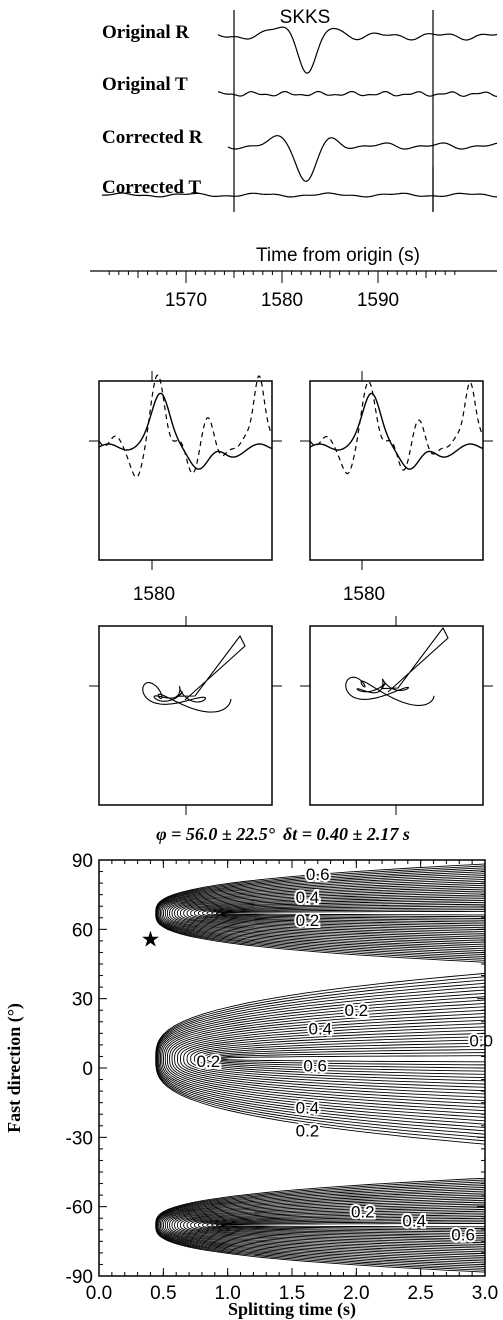  I want to click on waveform-slow-component-corrected, so click(396, 428).